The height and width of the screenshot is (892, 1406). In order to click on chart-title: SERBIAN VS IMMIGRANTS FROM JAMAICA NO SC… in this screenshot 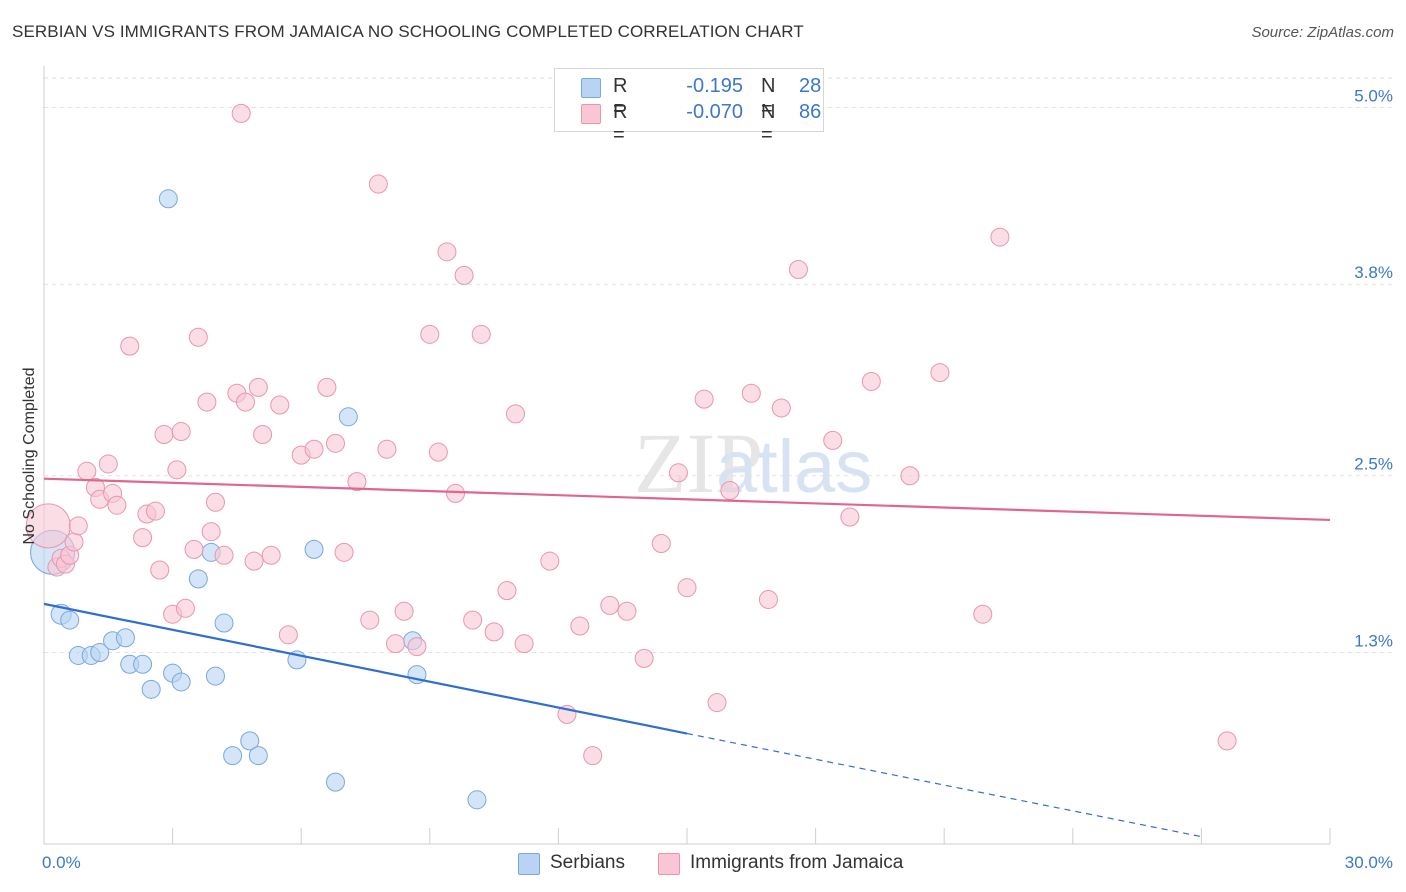, I will do `click(408, 31)`.